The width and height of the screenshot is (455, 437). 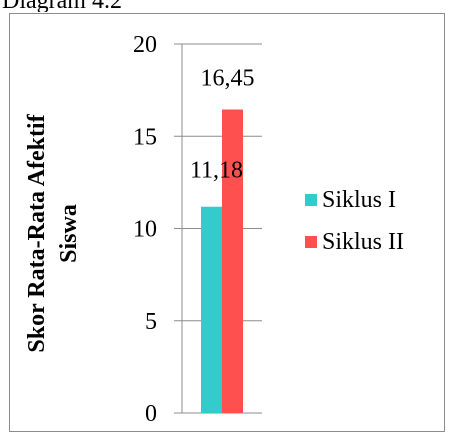 What do you see at coordinates (37, 232) in the screenshot?
I see `y-axis-title-line: Skor Rata-Rata Afektif` at bounding box center [37, 232].